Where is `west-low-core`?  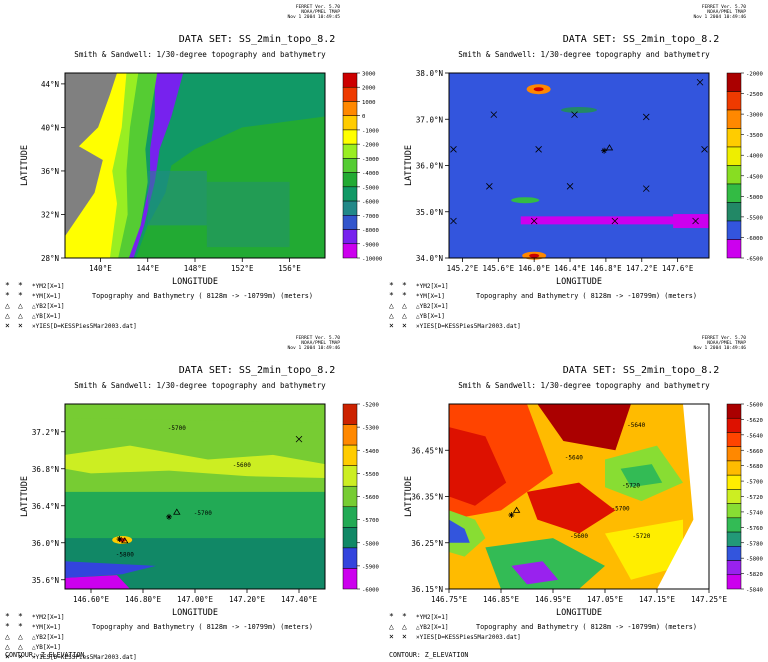
west-low-core is located at coordinates (459, 531).